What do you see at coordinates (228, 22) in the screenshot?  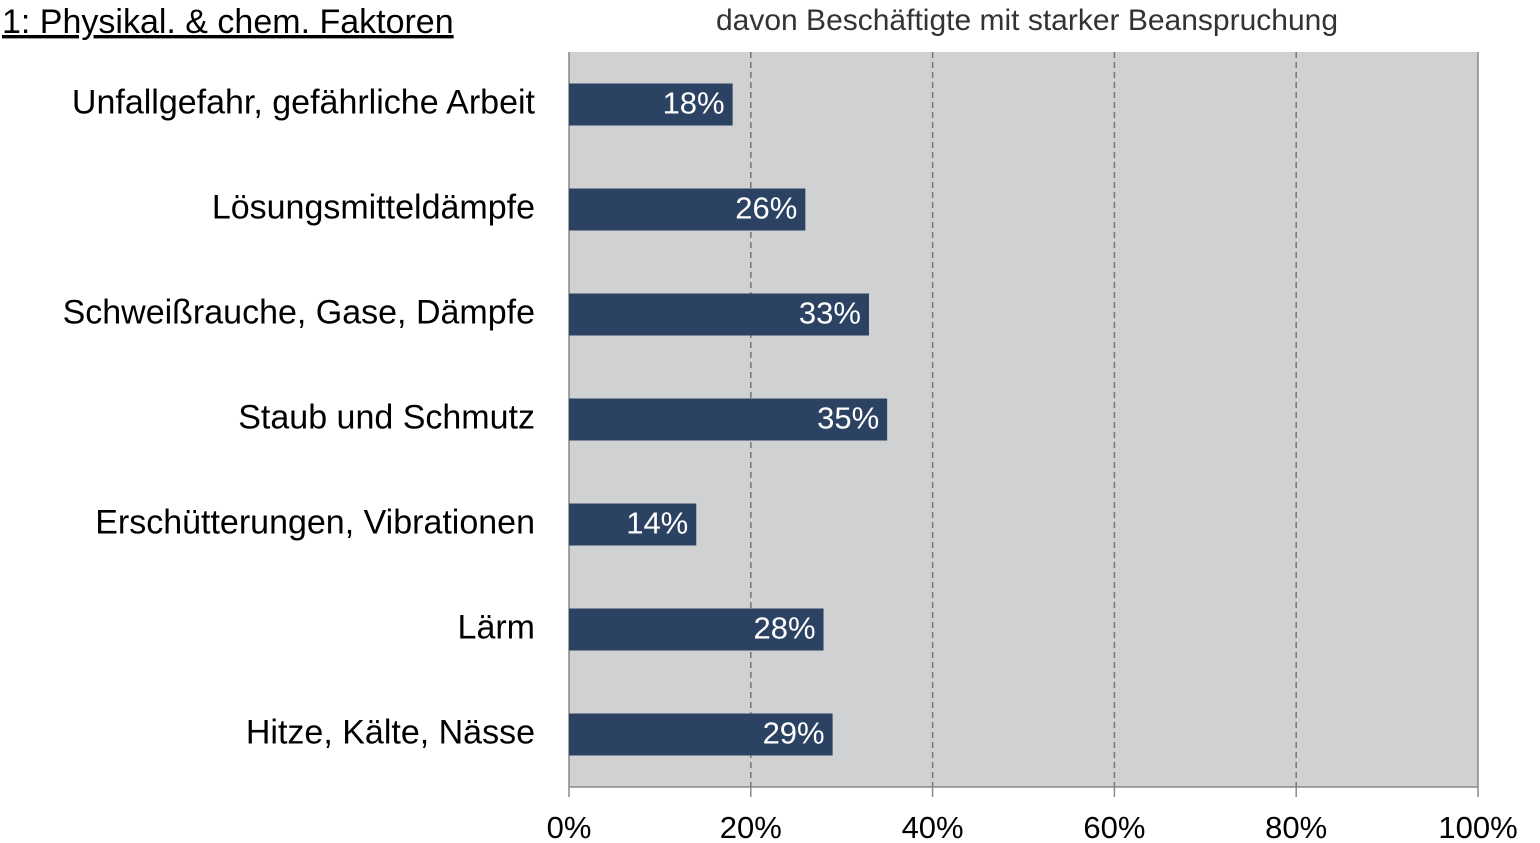 I see `chart-title: 1: Physikal. & chem. Faktoren` at bounding box center [228, 22].